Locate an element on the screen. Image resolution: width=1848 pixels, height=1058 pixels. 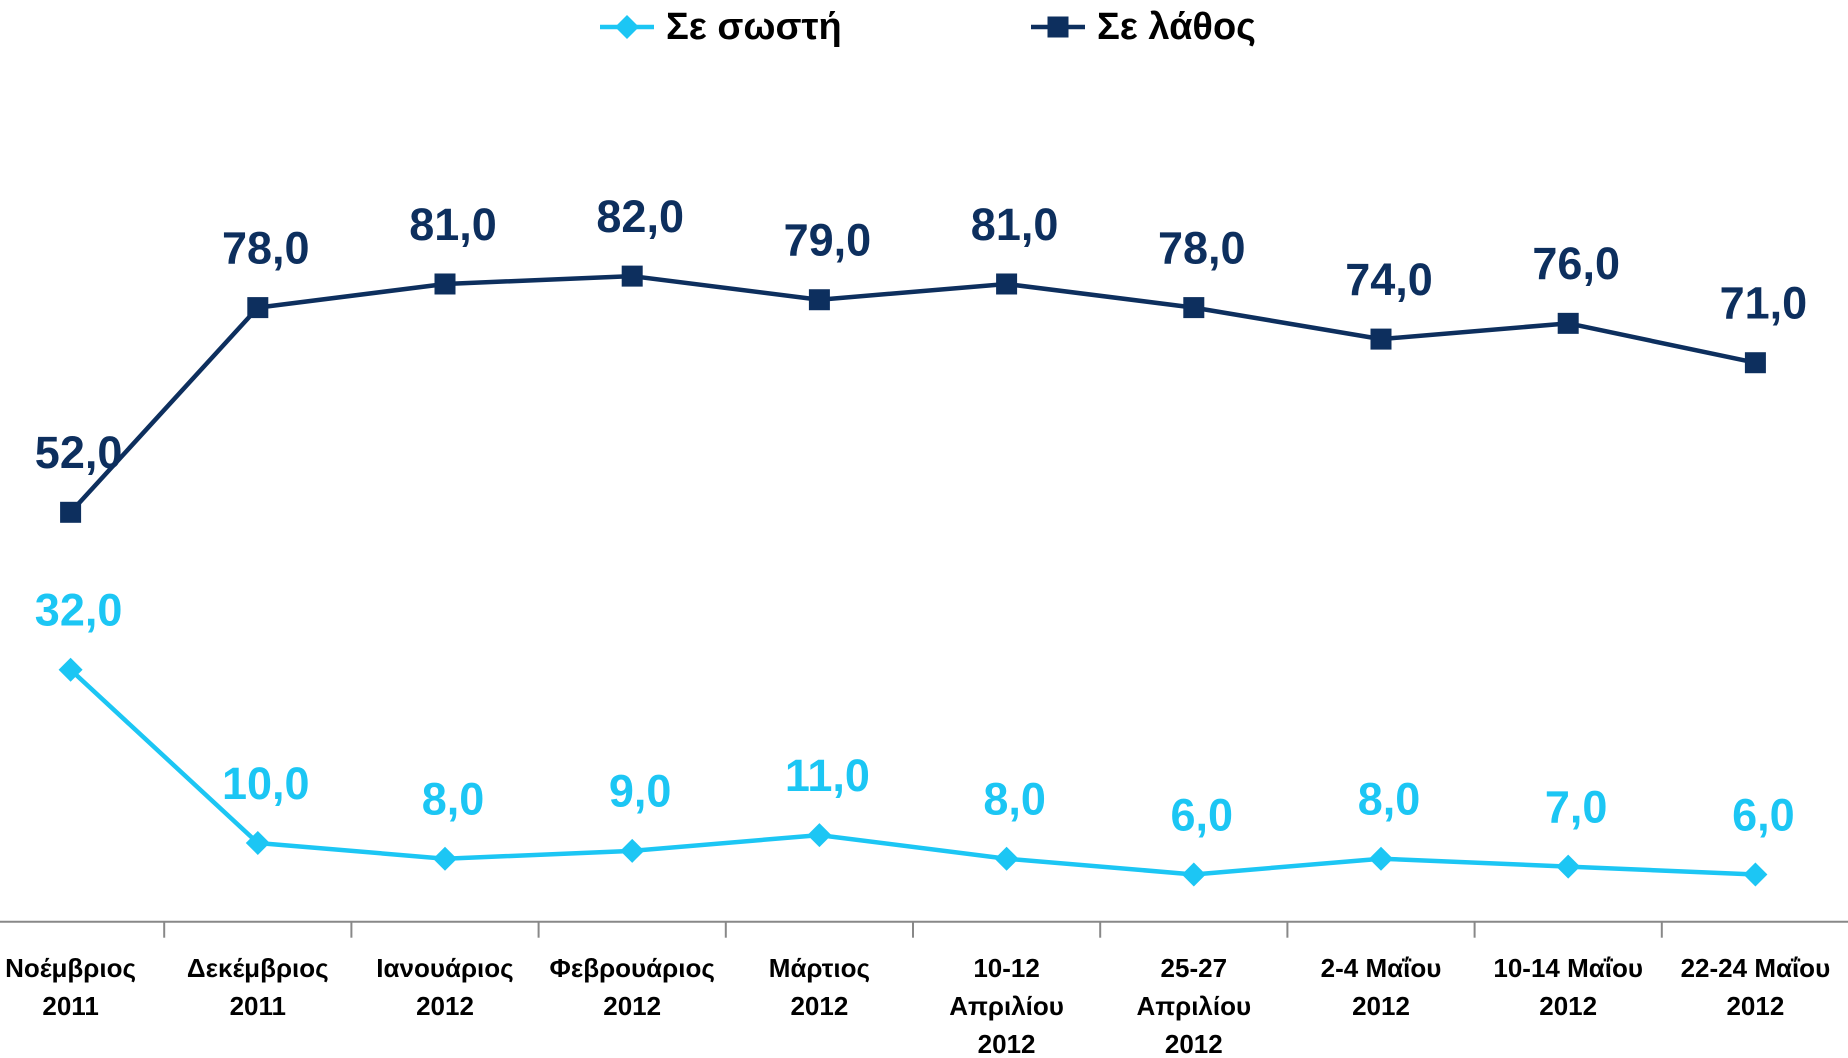
x-tick-label: Δεκέμβριος 2011 is located at coordinates (258, 987).